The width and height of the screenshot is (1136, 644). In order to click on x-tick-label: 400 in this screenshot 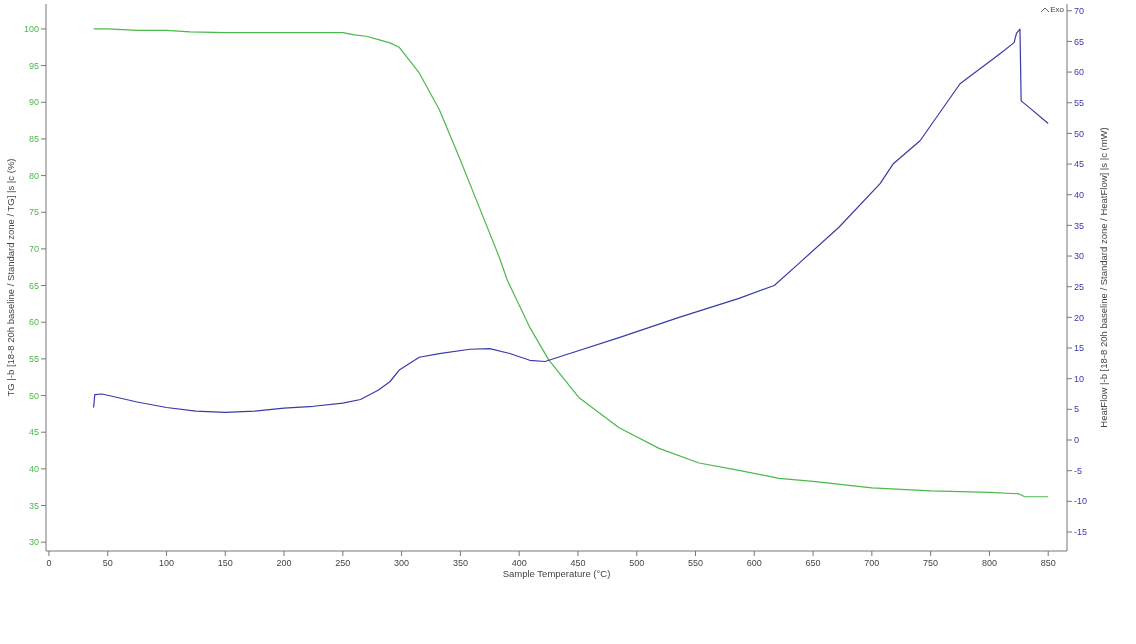, I will do `click(519, 563)`.